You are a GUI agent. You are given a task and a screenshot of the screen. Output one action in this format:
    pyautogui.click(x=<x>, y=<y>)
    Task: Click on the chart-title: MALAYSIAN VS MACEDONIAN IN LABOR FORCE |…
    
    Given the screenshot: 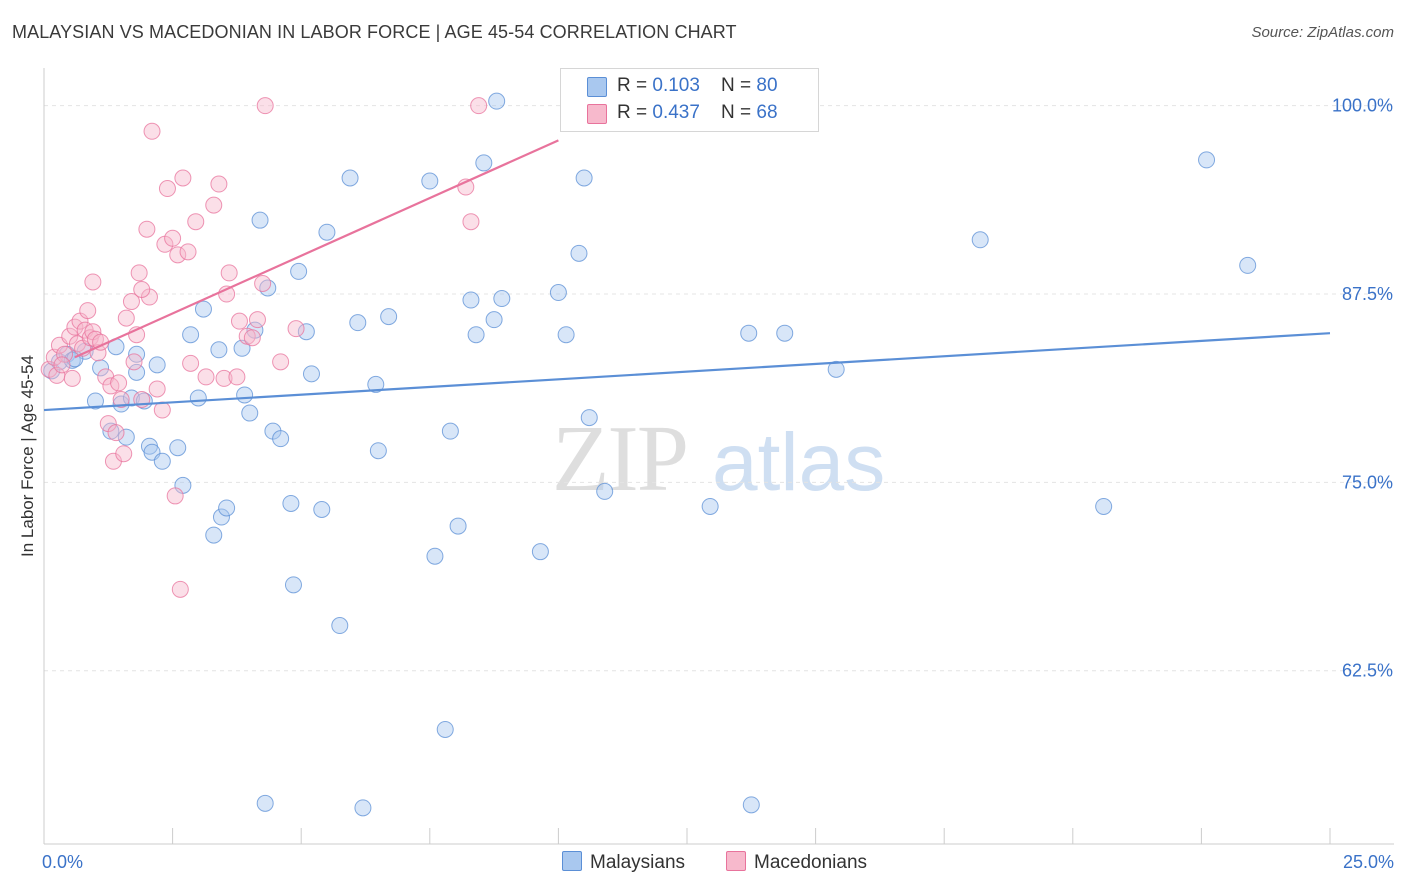 What is the action you would take?
    pyautogui.click(x=374, y=32)
    